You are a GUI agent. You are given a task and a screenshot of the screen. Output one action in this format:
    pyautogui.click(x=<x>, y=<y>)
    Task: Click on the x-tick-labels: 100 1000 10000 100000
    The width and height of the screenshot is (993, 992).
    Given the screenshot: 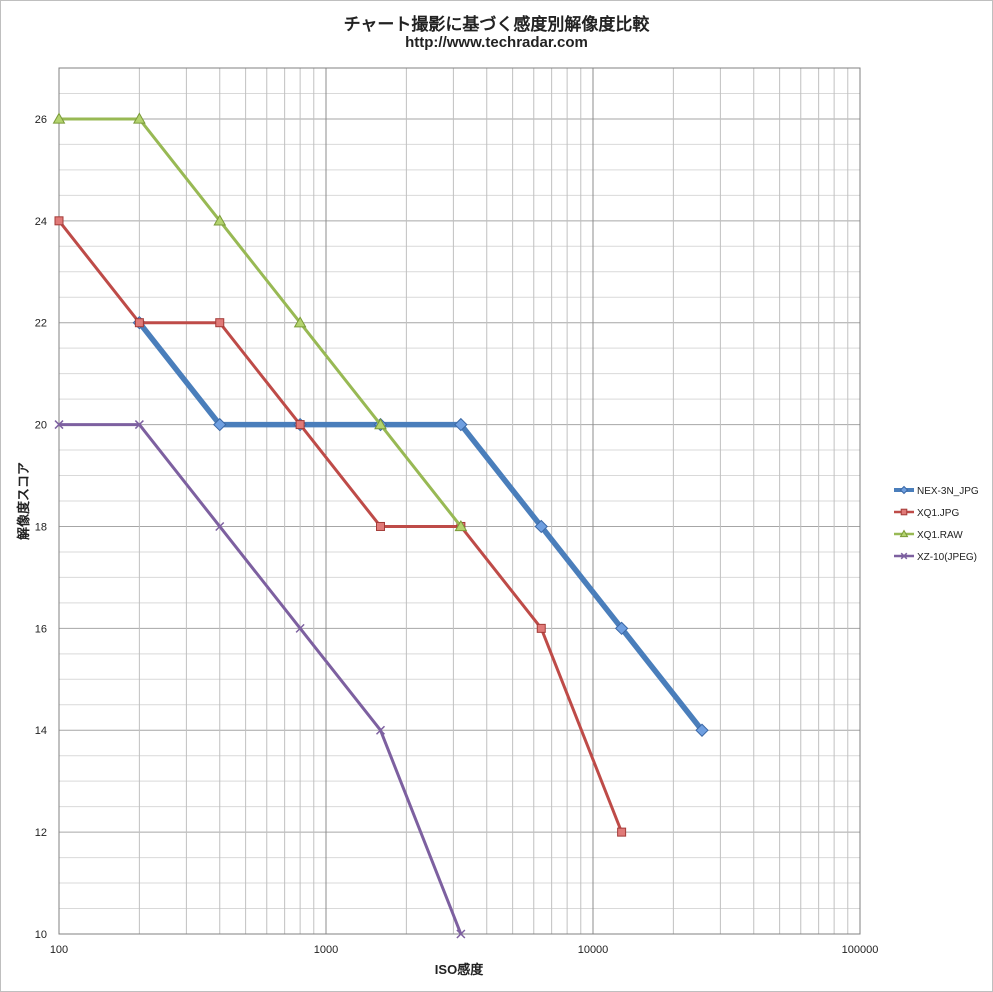 What is the action you would take?
    pyautogui.click(x=464, y=950)
    